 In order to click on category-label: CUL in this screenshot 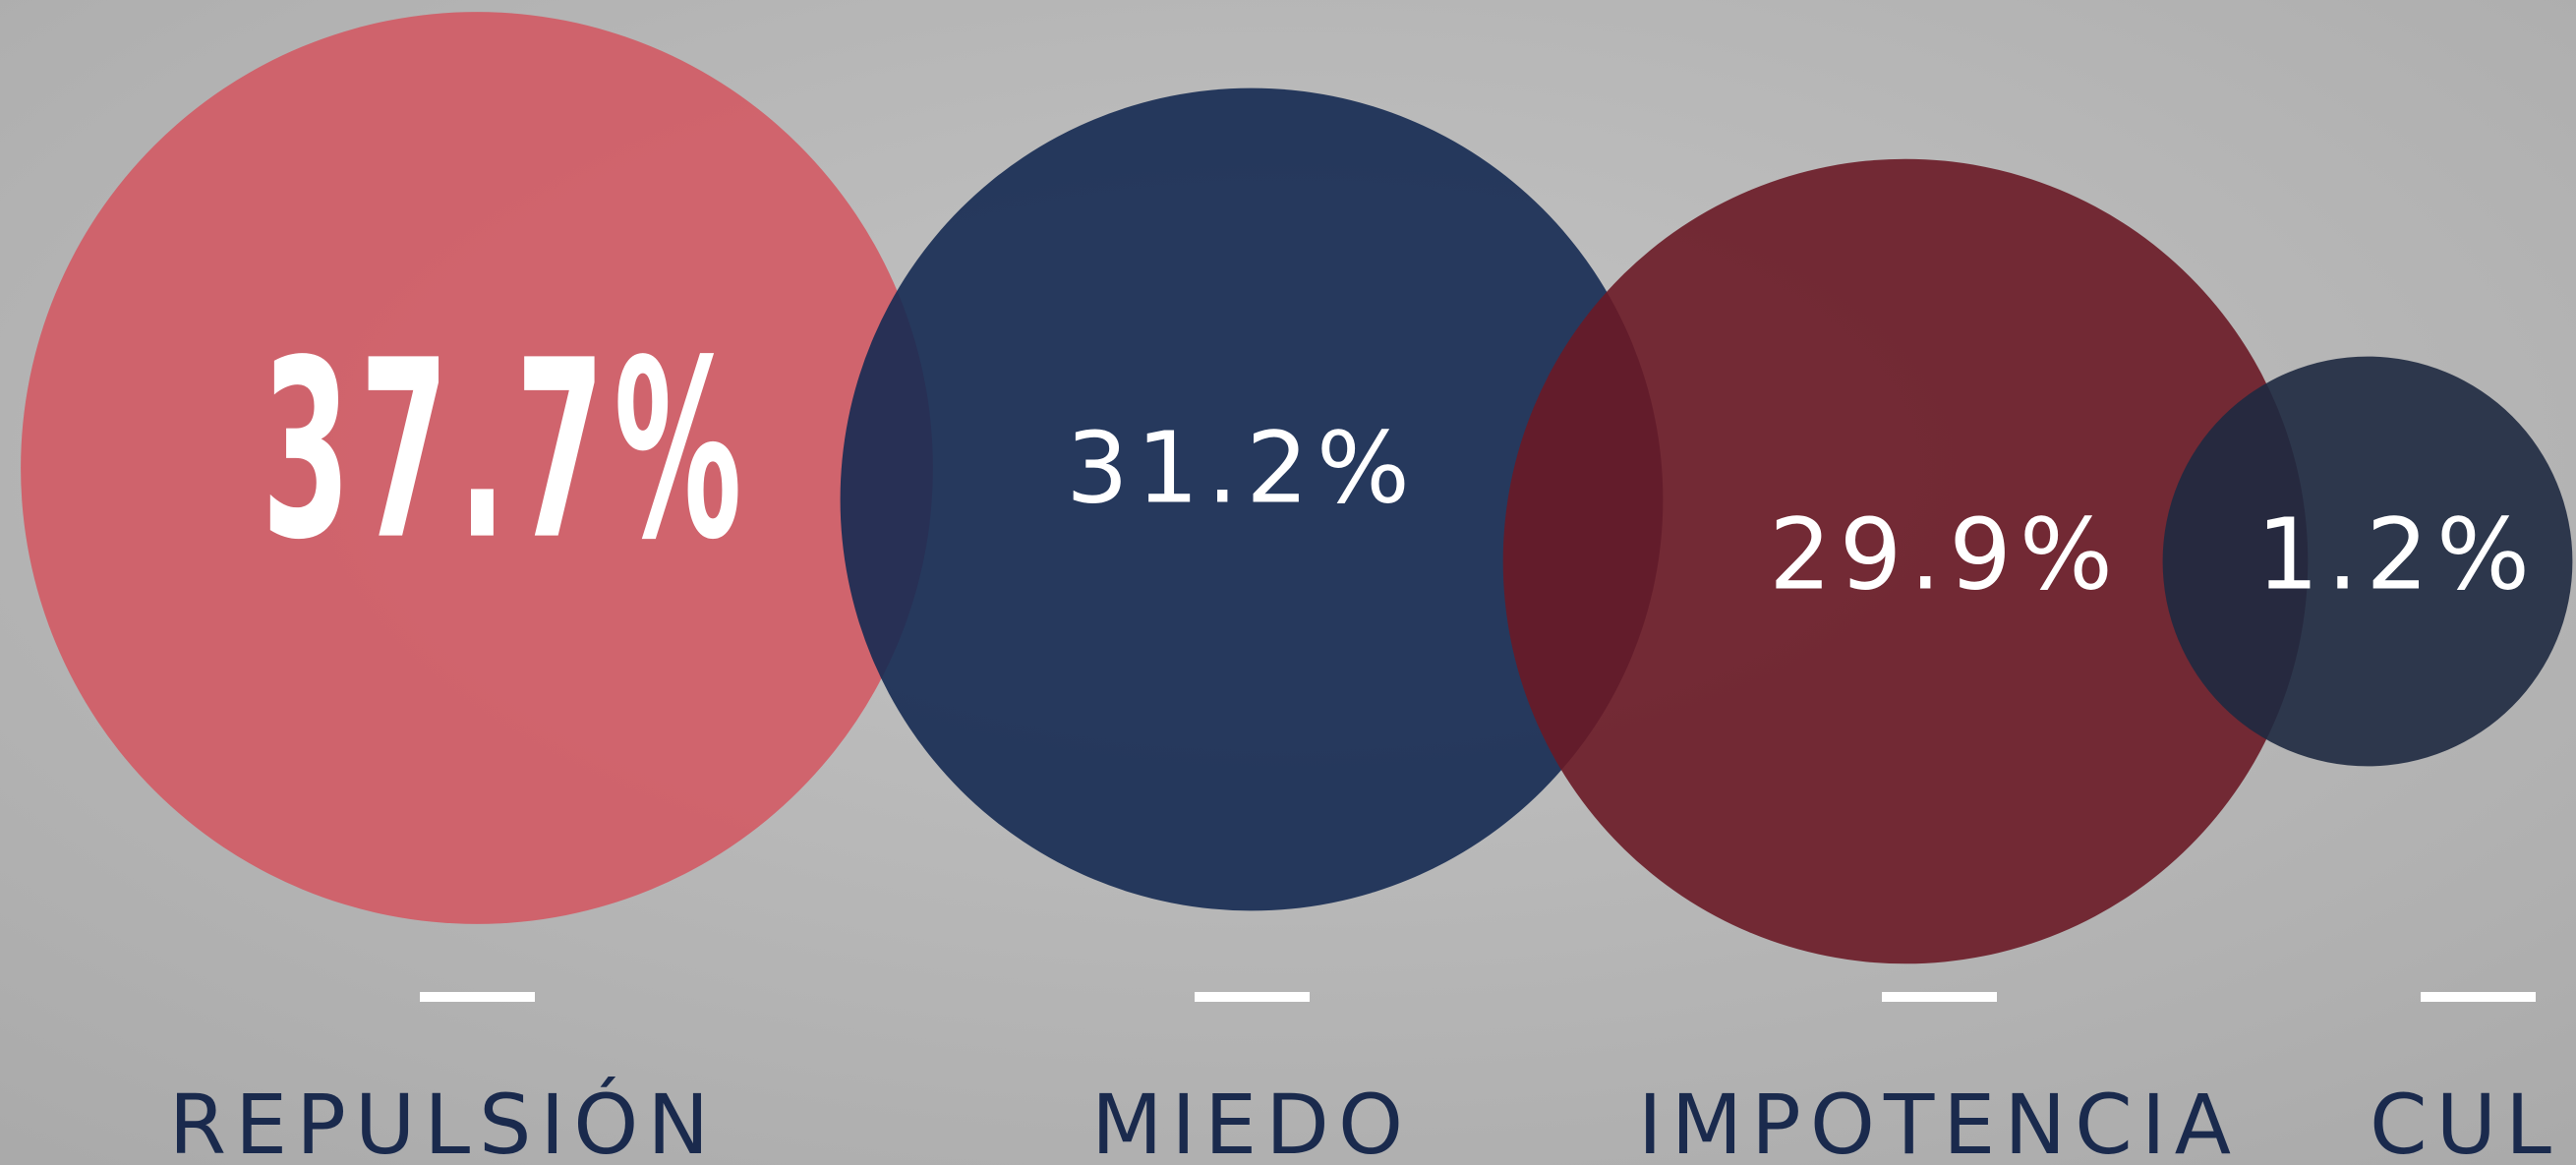, I will do `click(2465, 1121)`.